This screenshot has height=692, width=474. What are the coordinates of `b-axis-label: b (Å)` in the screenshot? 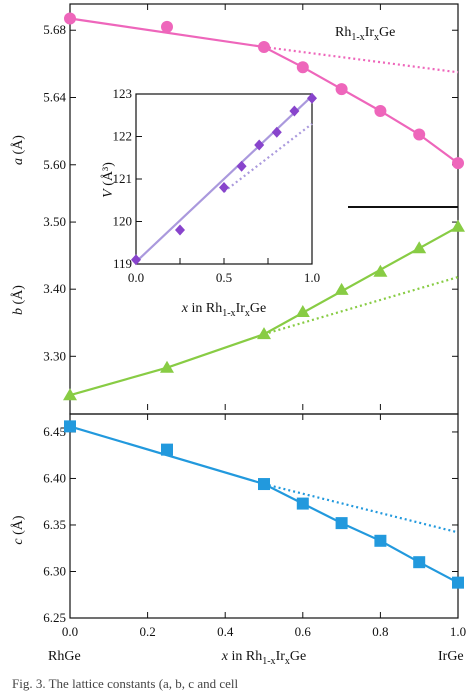 It's located at (18, 300).